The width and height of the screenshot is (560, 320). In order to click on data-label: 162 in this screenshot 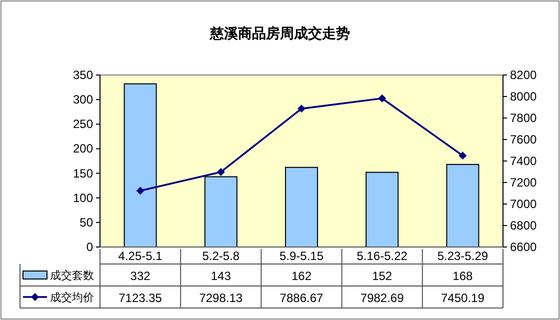, I will do `click(301, 276)`.